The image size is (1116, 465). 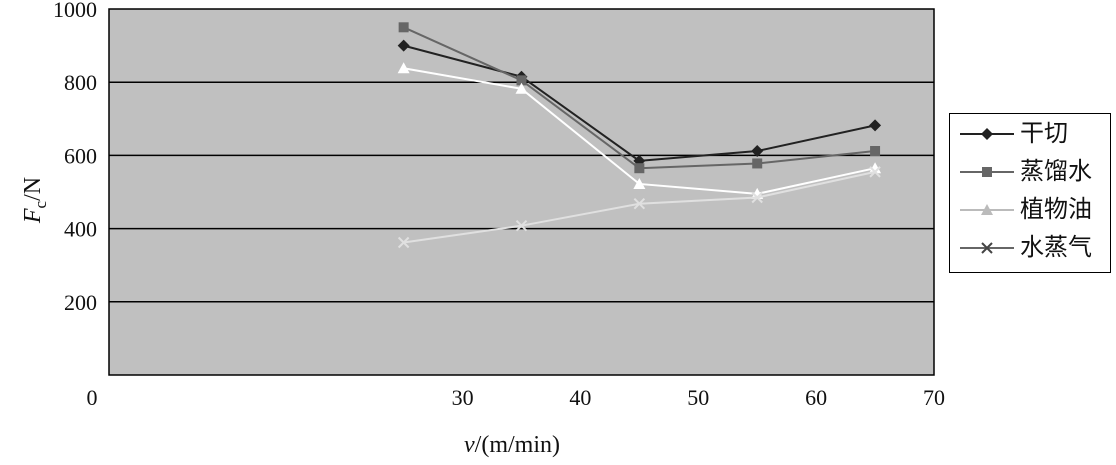 I want to click on x-axis-title-var: v, so click(x=469, y=445).